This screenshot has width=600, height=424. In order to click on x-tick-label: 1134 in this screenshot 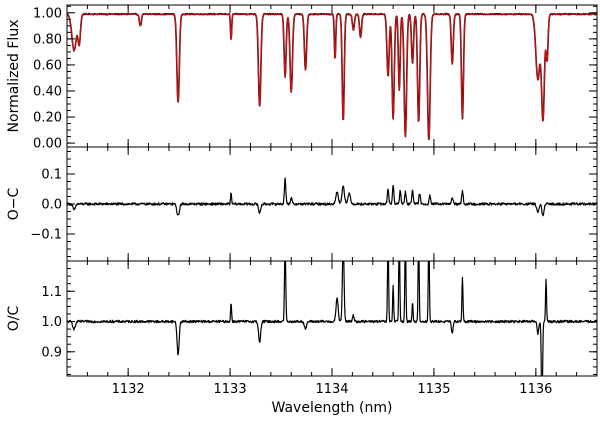, I will do `click(331, 389)`.